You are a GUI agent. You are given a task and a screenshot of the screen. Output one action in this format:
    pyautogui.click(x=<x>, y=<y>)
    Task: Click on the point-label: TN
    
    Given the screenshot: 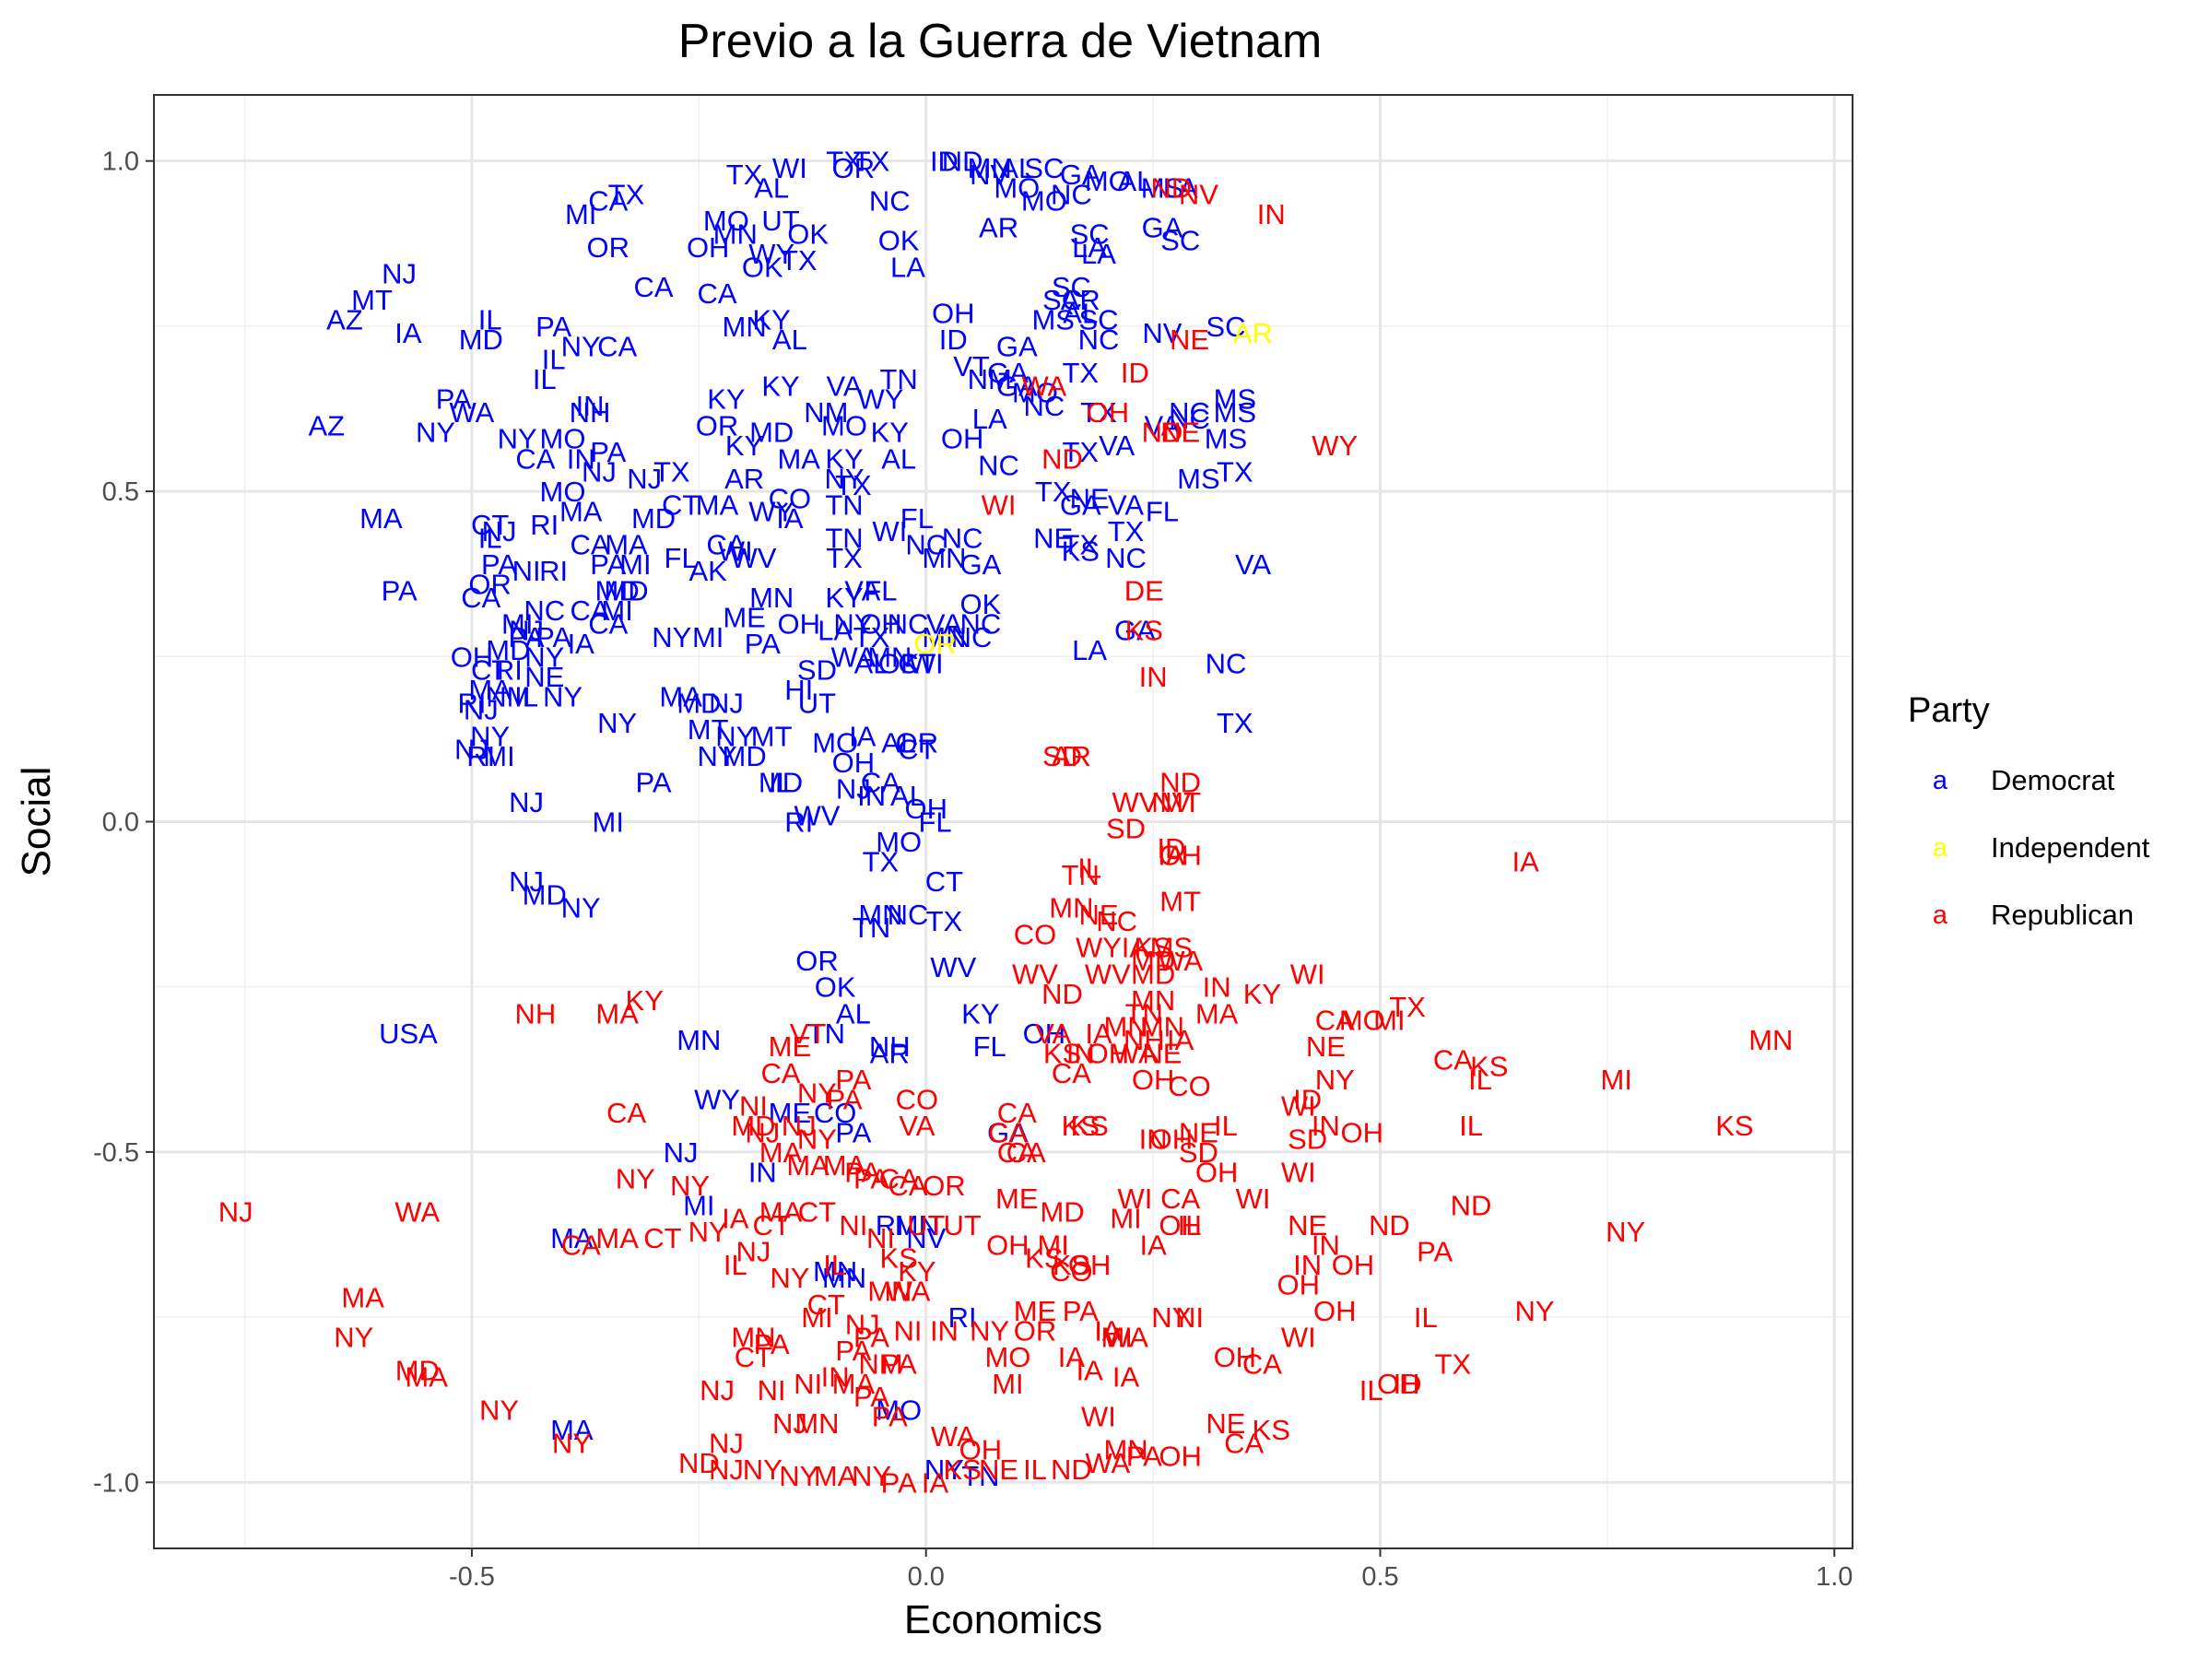 What is the action you would take?
    pyautogui.click(x=844, y=504)
    